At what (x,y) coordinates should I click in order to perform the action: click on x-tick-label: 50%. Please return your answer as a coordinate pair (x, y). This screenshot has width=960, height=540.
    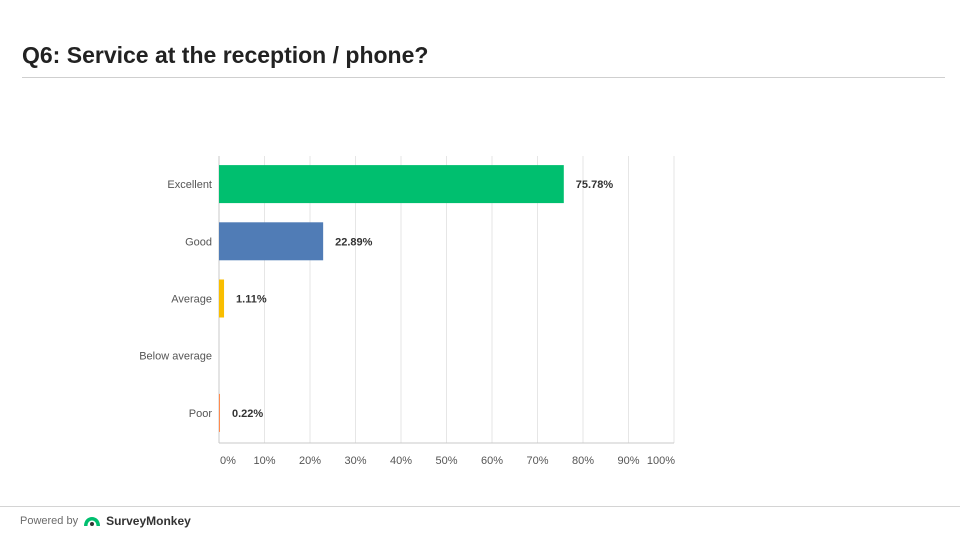
    Looking at the image, I should click on (446, 461).